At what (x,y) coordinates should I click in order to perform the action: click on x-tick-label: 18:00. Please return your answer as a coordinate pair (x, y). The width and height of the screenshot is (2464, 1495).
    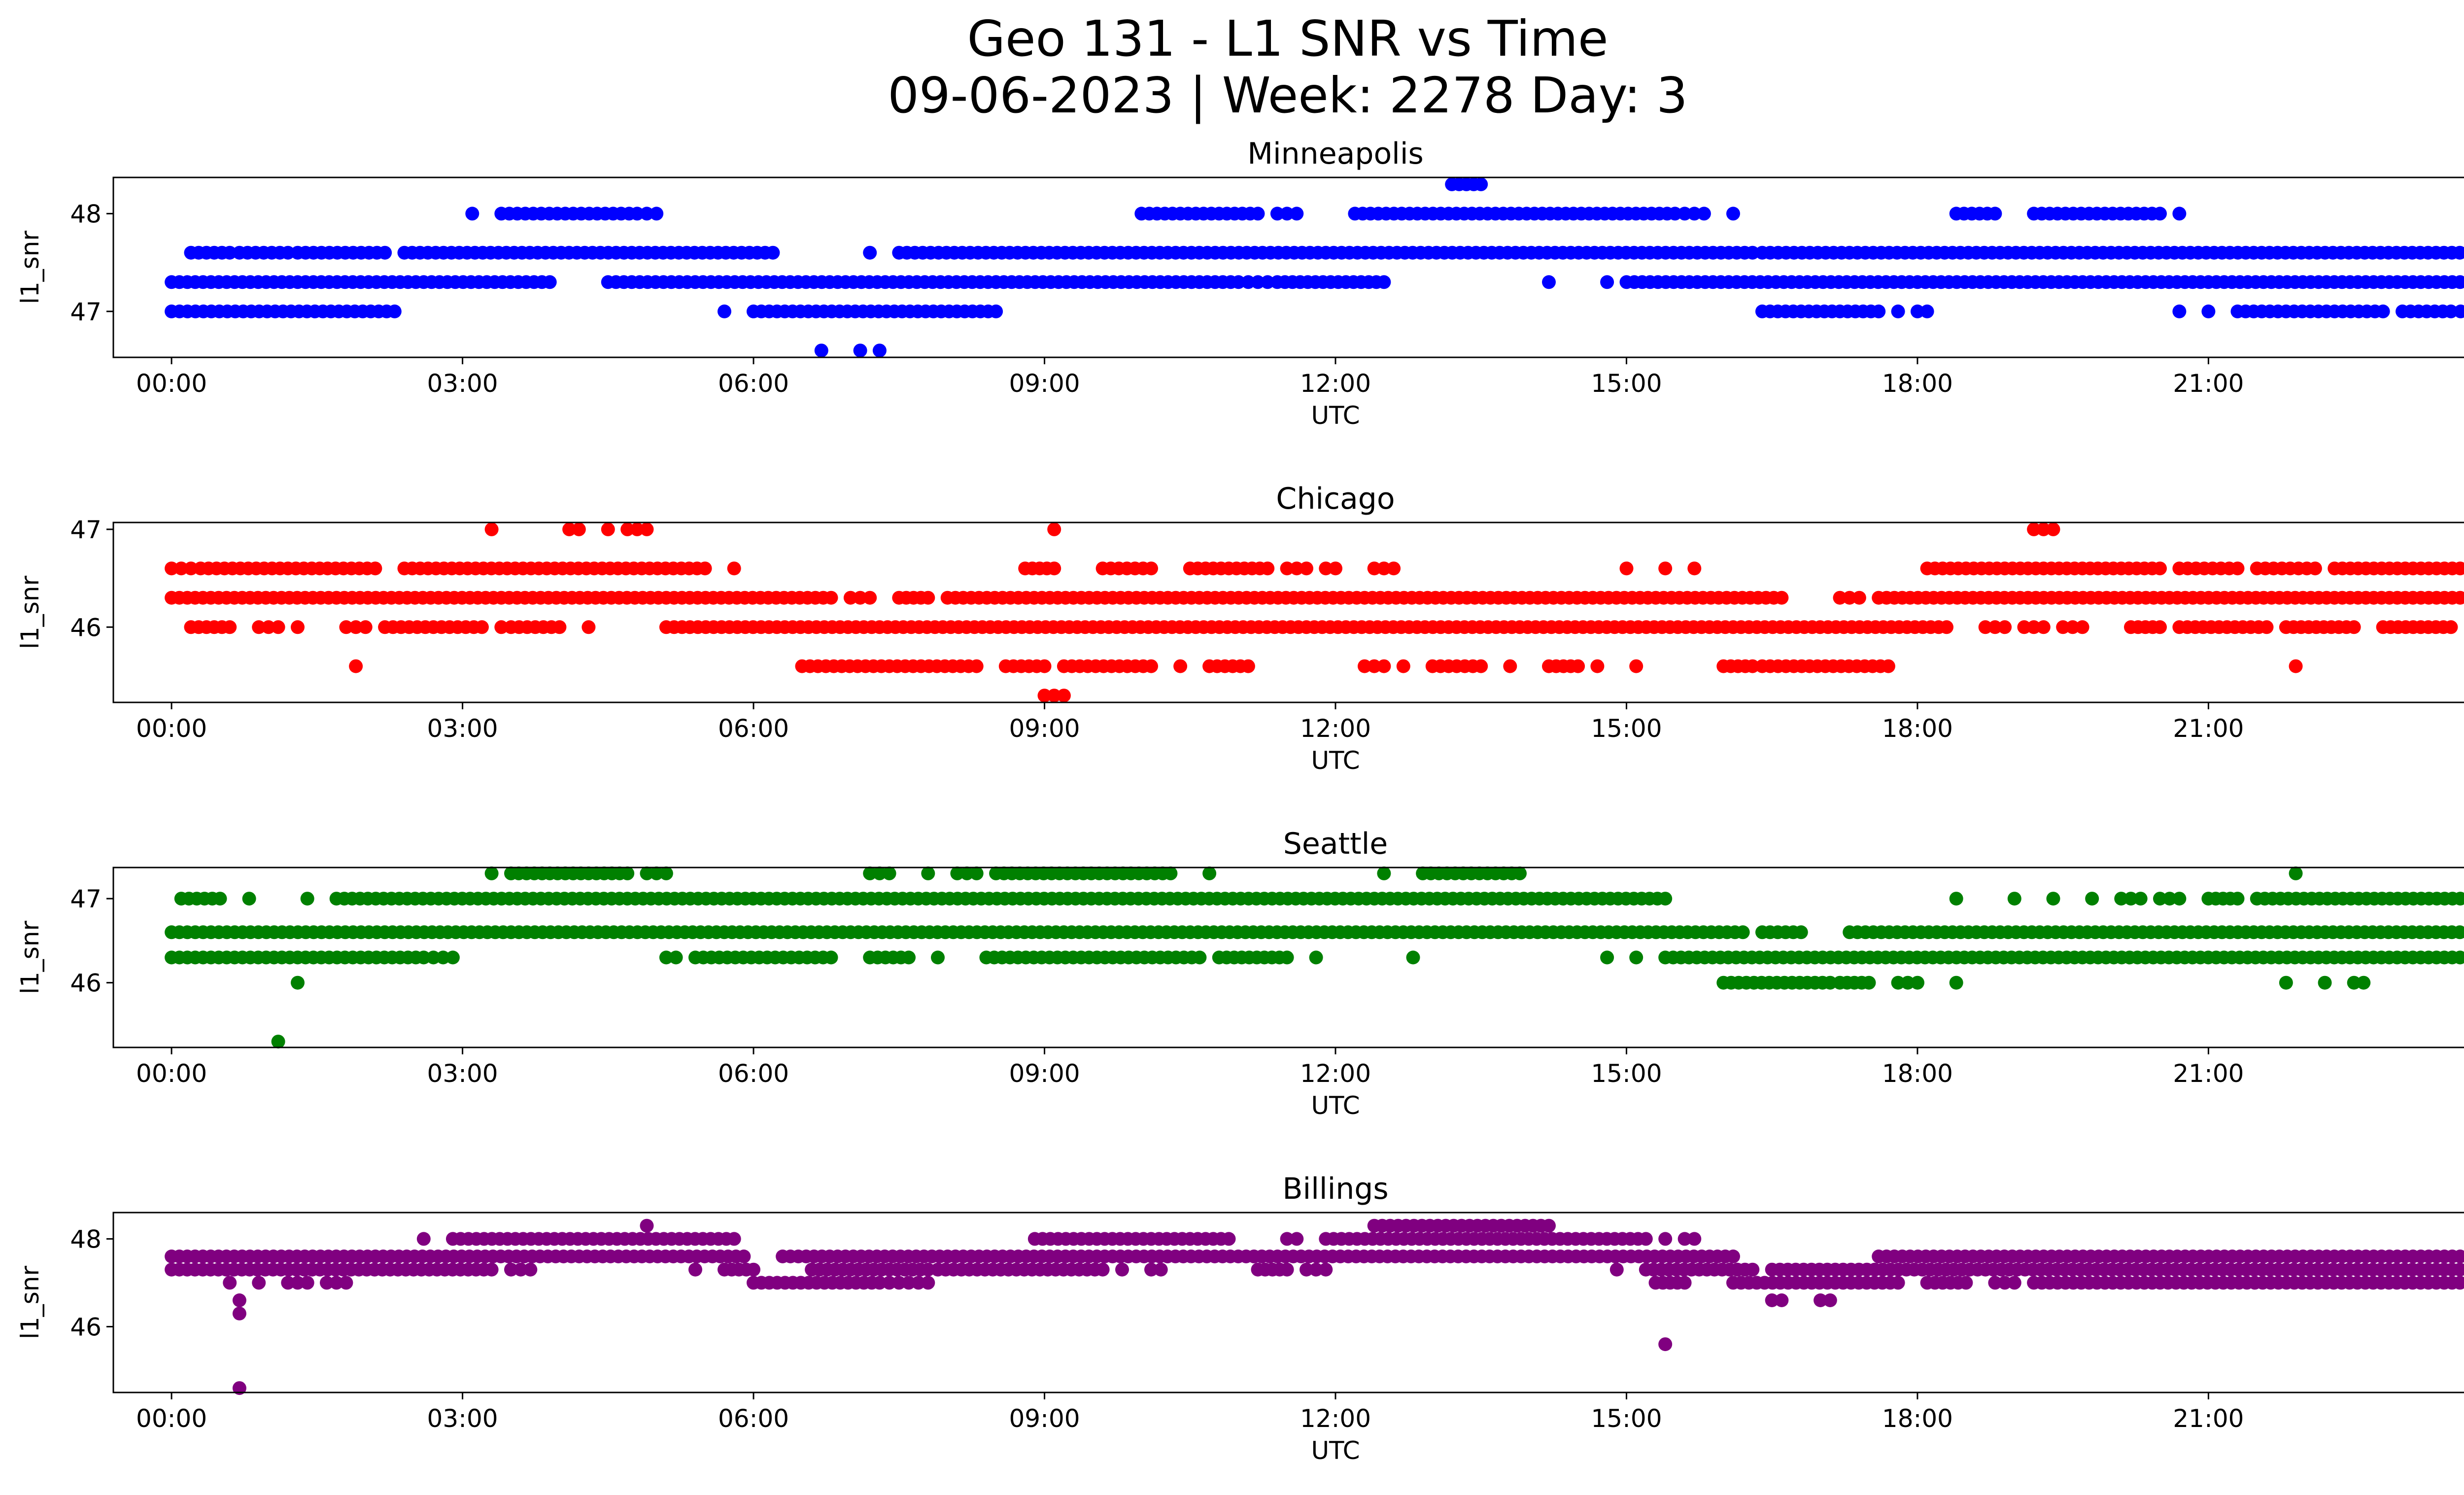
    Looking at the image, I should click on (1917, 1418).